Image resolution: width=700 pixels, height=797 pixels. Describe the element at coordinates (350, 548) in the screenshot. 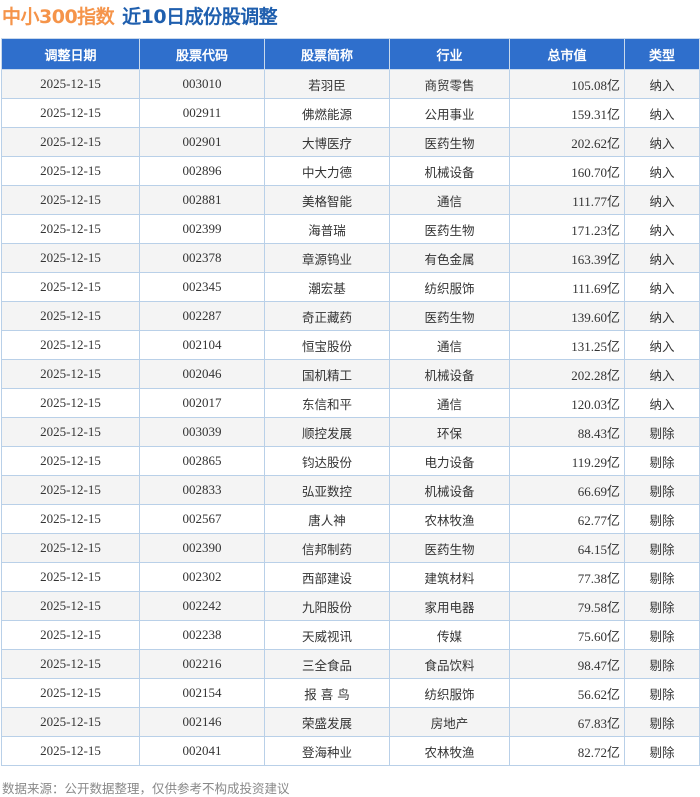

I see `table-row: 2025-12-15 002390 信邦制药 医药生物 64.15亿 剔除` at that location.